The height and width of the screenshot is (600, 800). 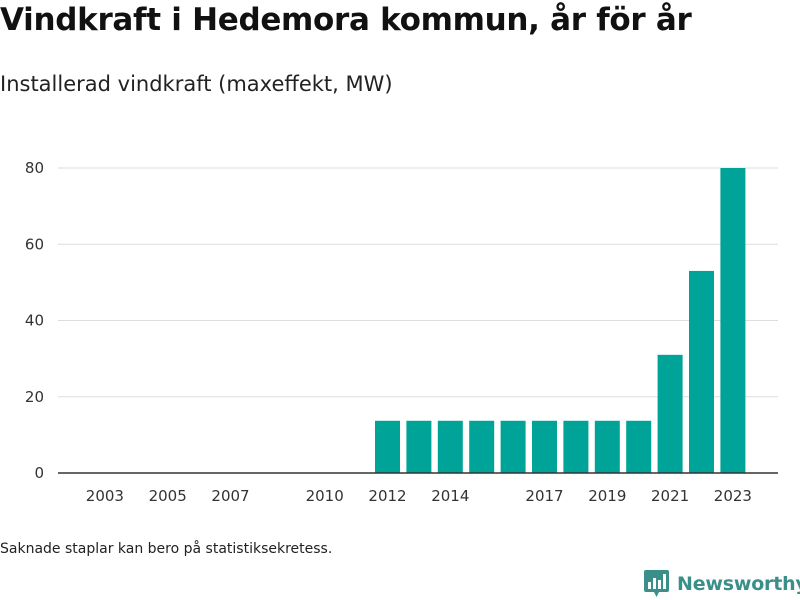 I want to click on y-tick-label: 0, so click(x=39, y=473).